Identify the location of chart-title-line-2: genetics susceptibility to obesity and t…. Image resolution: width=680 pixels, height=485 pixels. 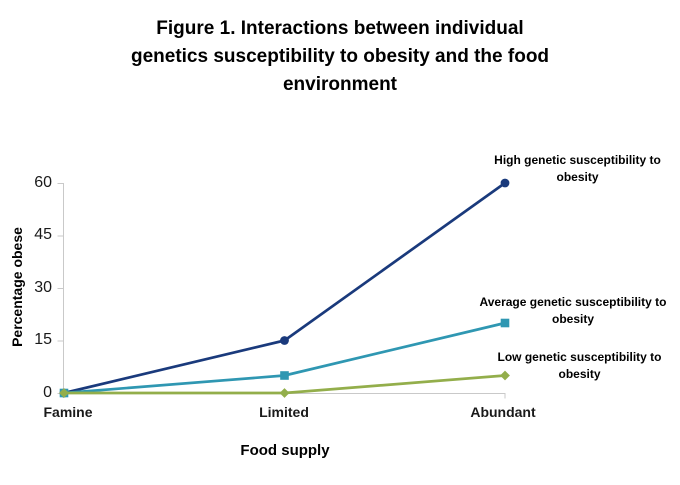
(340, 56).